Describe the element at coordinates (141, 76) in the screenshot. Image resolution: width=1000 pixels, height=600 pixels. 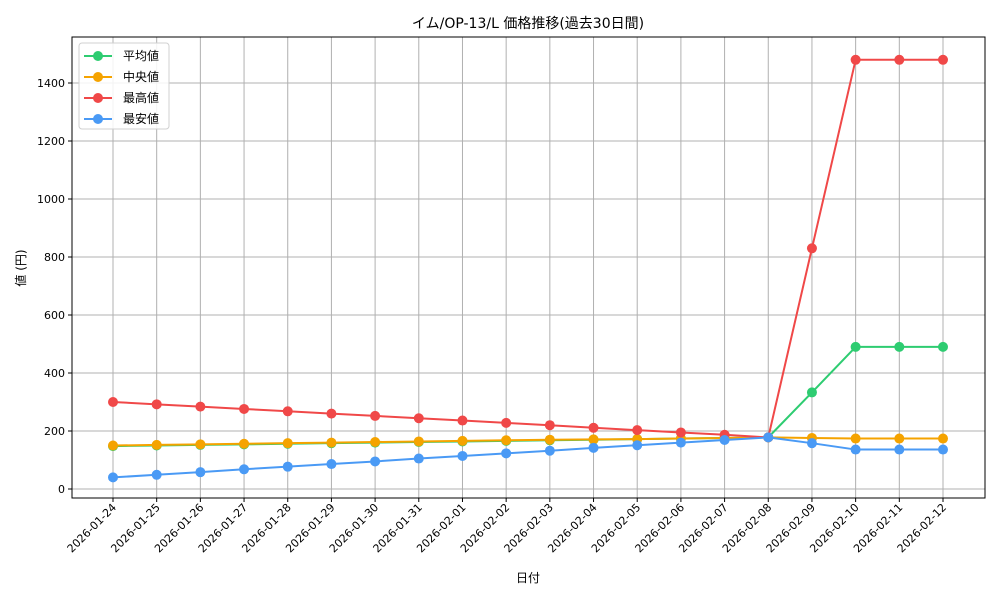
I see `legend-label: 中央値` at that location.